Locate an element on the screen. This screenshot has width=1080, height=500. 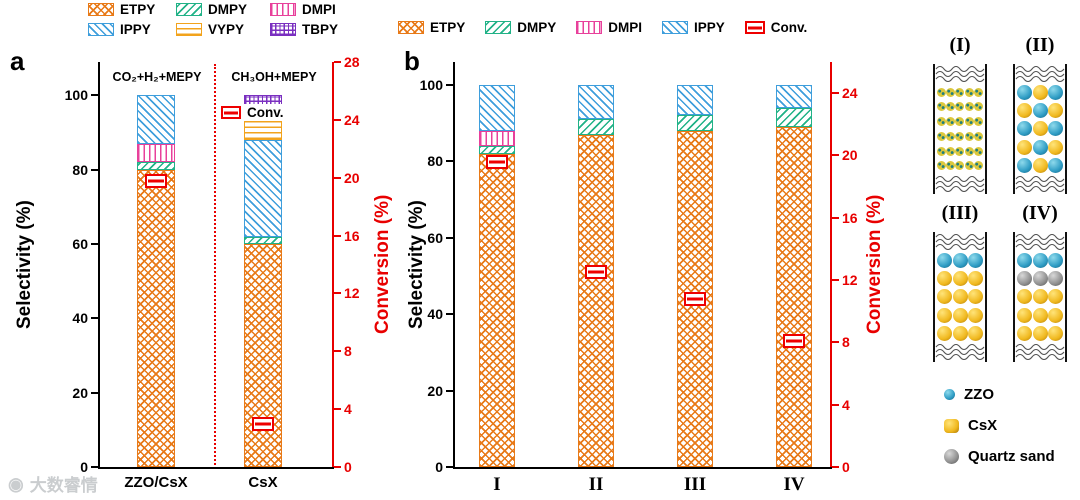
panel-a-label: a is located at coordinates (17, 61).